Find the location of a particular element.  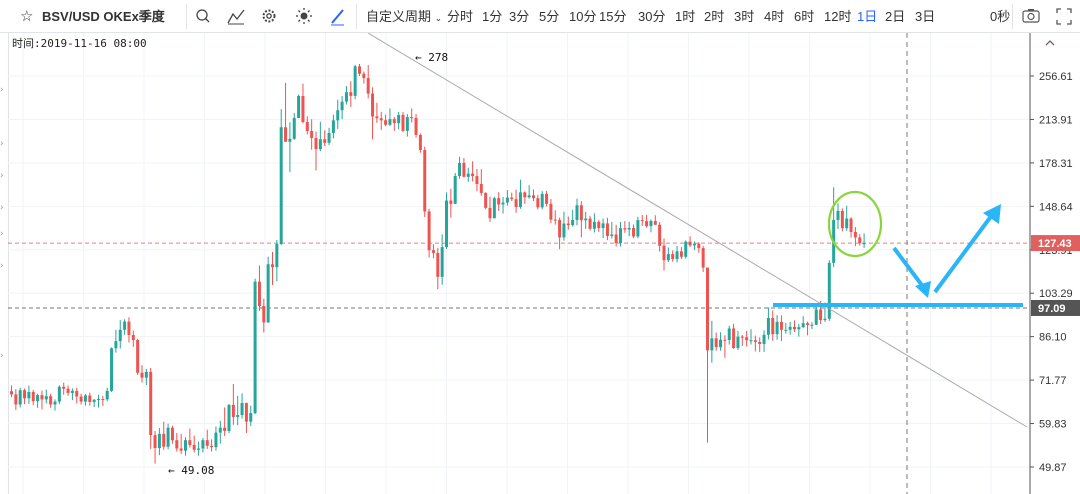

theme-sun-icon is located at coordinates (304, 16).